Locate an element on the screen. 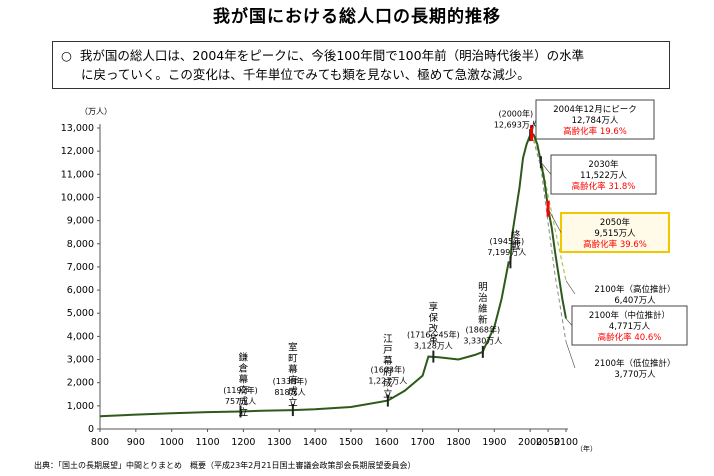  y-tick-label: 13,000 is located at coordinates (77, 128).